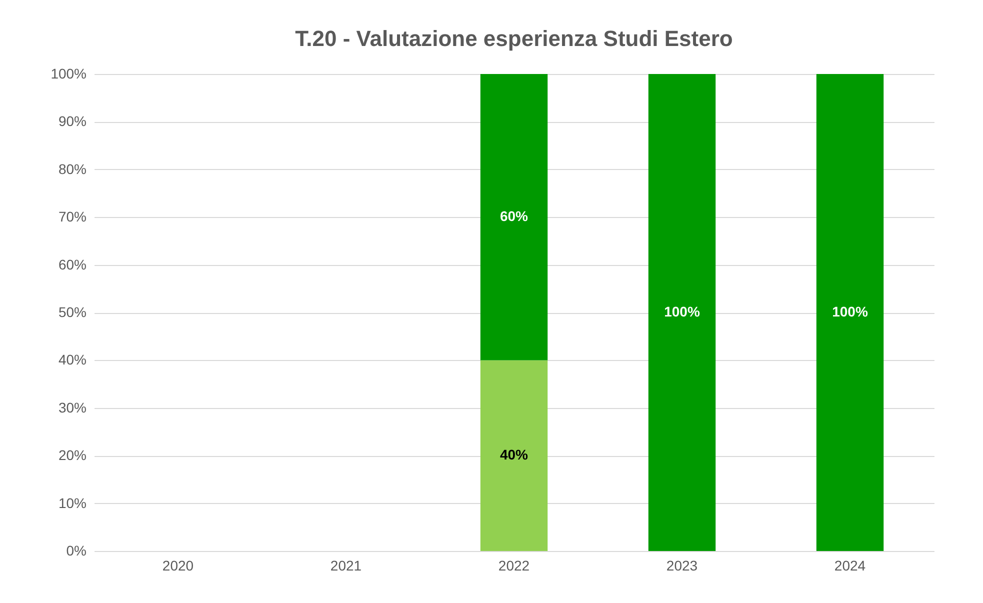 The height and width of the screenshot is (603, 983). Describe the element at coordinates (850, 566) in the screenshot. I see `x-tick-label: 2024` at that location.